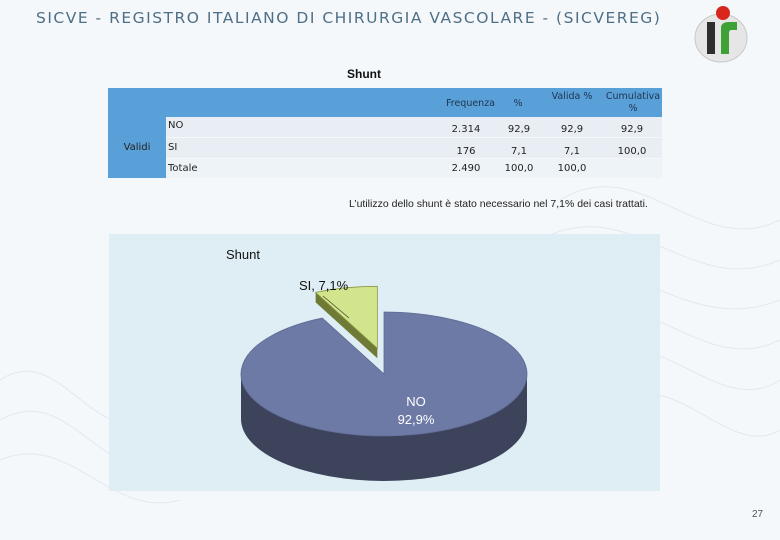 The height and width of the screenshot is (540, 780). What do you see at coordinates (572, 168) in the screenshot?
I see `cell-total-valida: 100,0` at bounding box center [572, 168].